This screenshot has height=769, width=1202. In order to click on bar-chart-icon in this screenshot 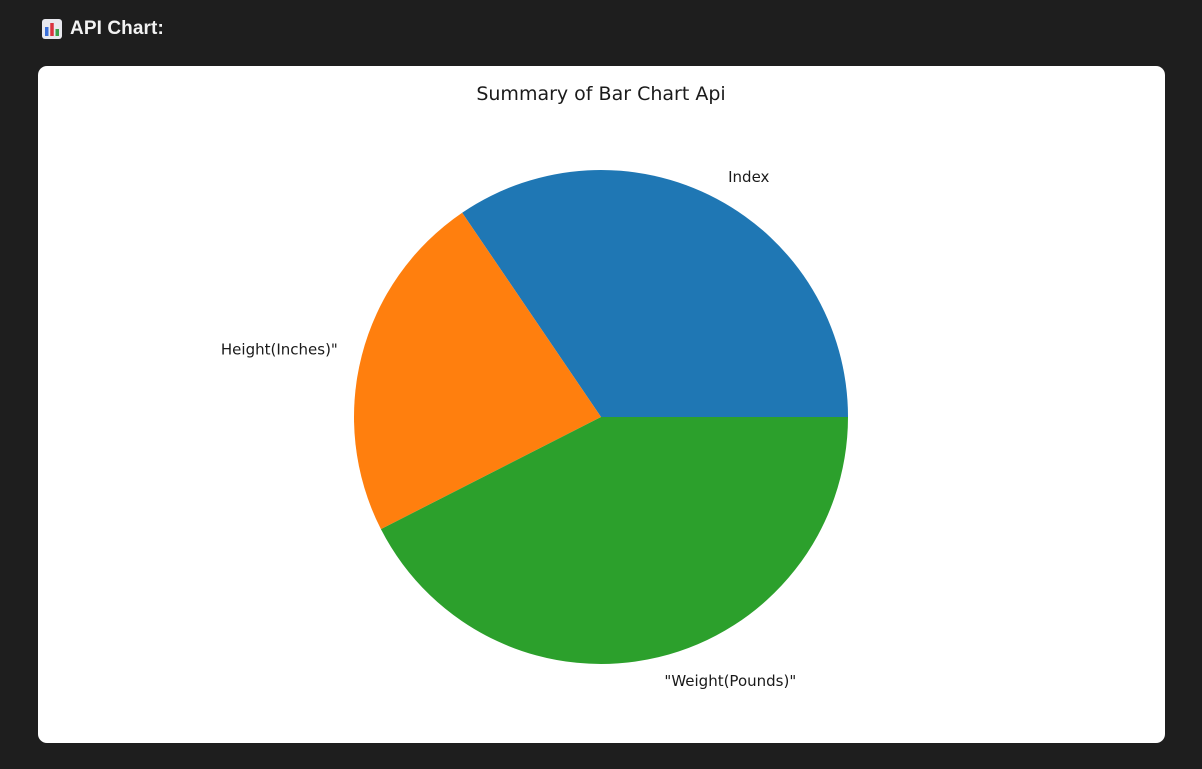, I will do `click(52, 29)`.